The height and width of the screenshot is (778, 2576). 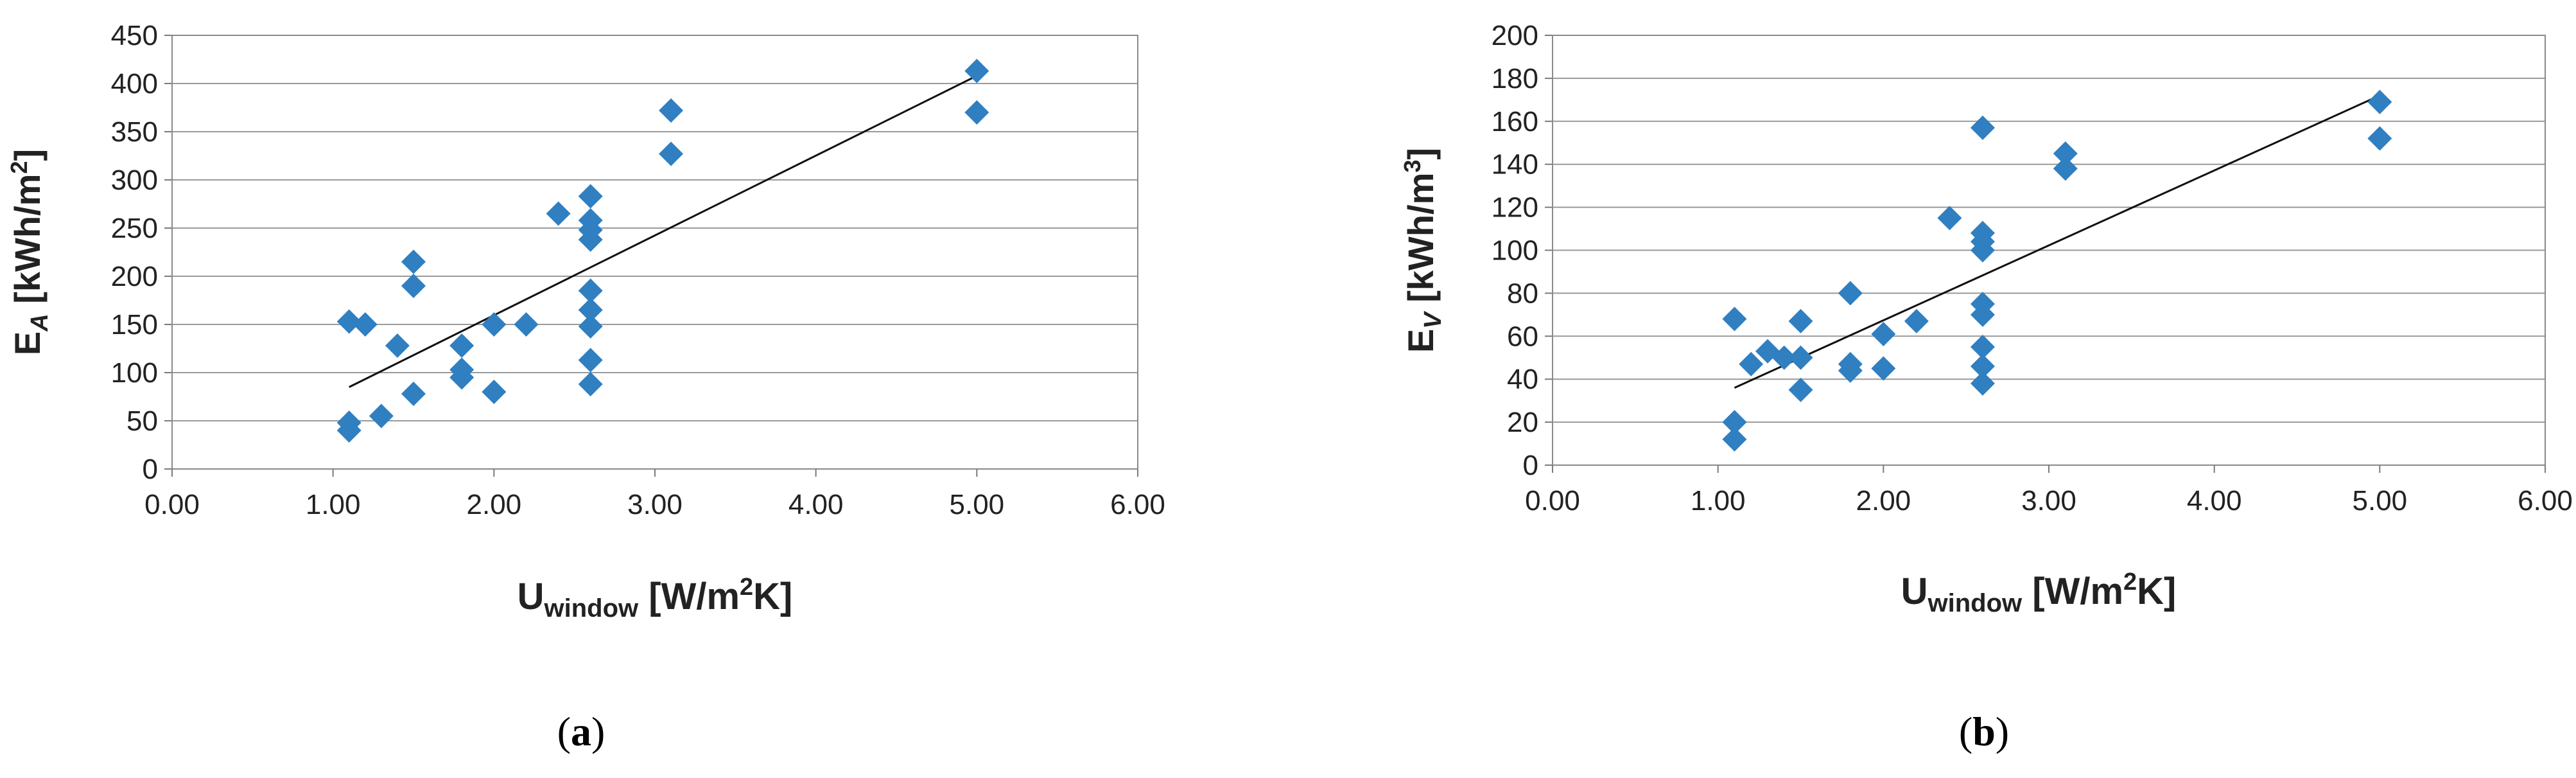 What do you see at coordinates (134, 132) in the screenshot?
I see `y-tick-label: 350` at bounding box center [134, 132].